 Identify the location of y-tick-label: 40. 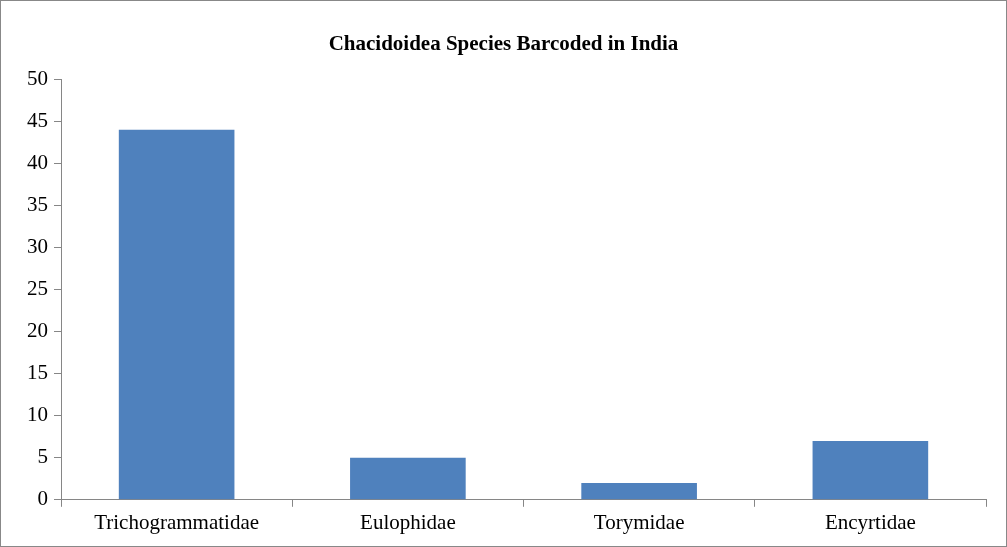
(37, 161).